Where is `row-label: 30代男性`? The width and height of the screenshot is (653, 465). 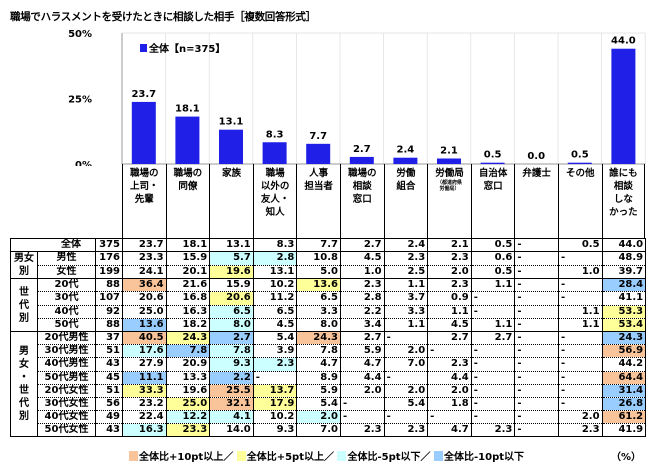 row-label: 30代男性 is located at coordinates (66, 351).